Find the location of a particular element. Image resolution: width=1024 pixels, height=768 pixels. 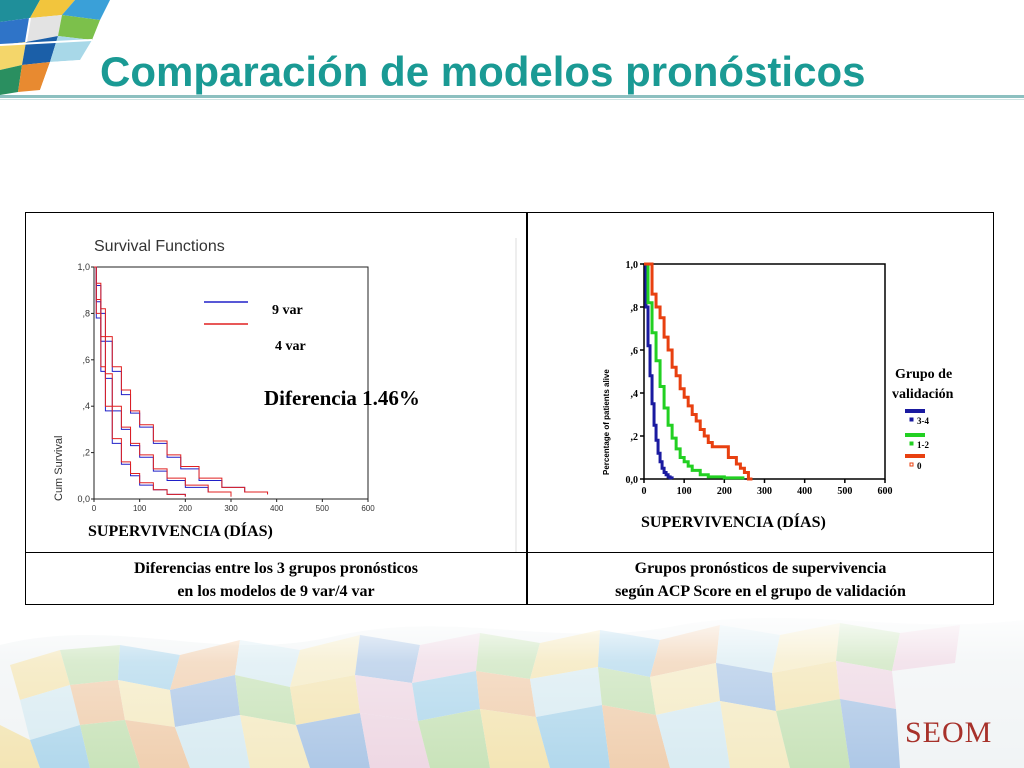

trencadis-logo is located at coordinates (55, 47).